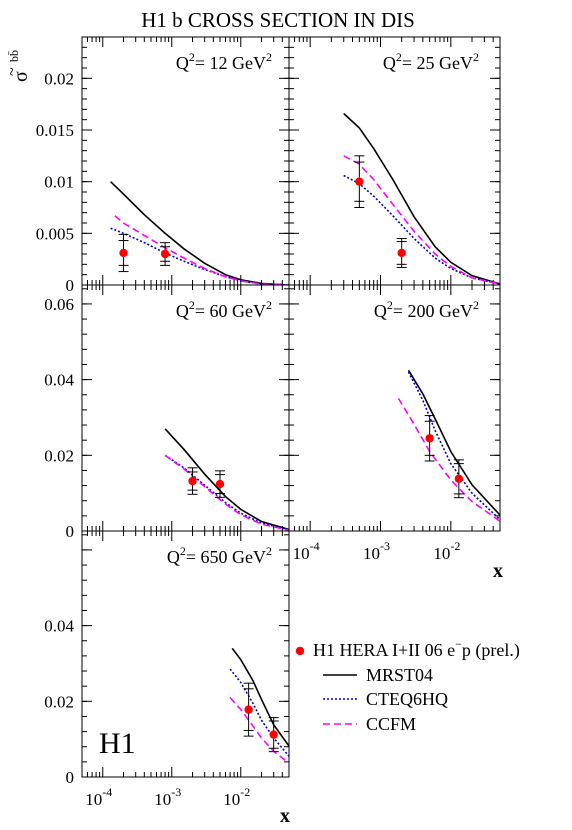 The width and height of the screenshot is (572, 830). What do you see at coordinates (300, 651) in the screenshot?
I see `legend-data-marker` at bounding box center [300, 651].